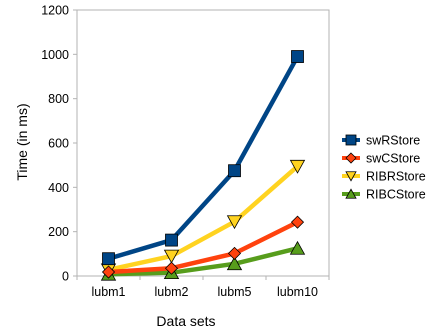 The image size is (438, 334). I want to click on x-tick-label: lubm2, so click(171, 292).